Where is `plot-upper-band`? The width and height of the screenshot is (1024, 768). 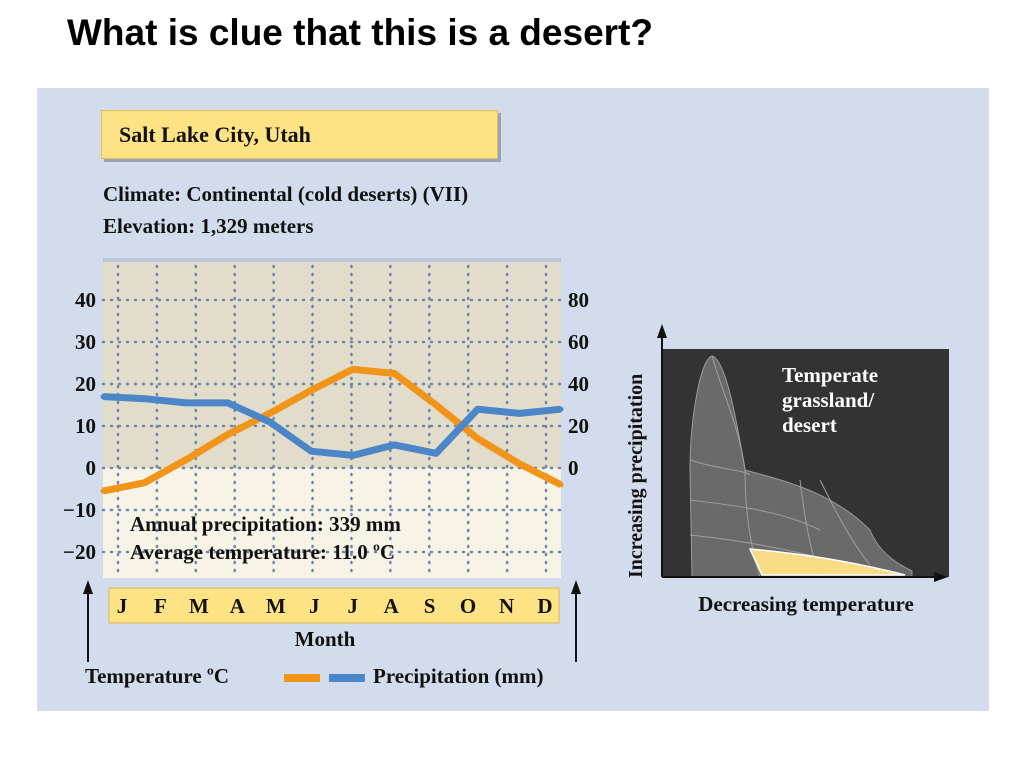
plot-upper-band is located at coordinates (332, 363).